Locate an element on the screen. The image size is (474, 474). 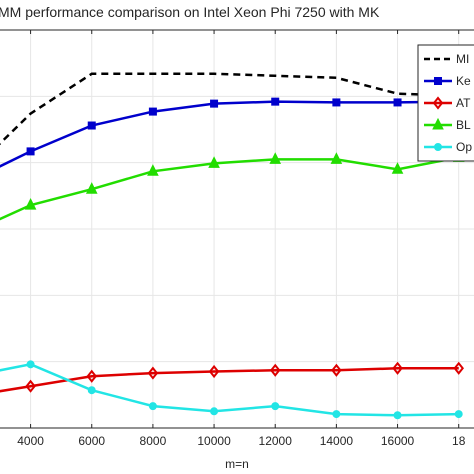
x-axis-label: m=n is located at coordinates (237, 464).